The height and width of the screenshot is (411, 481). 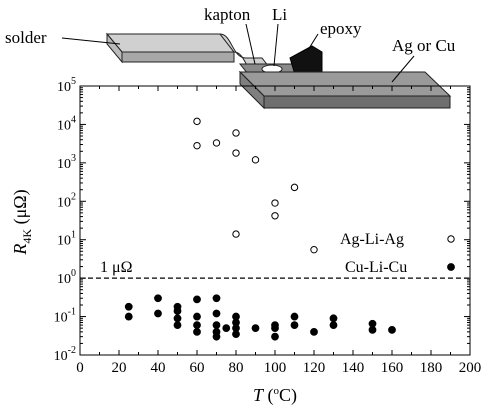 I want to click on leader-kapton, so click(x=250, y=44).